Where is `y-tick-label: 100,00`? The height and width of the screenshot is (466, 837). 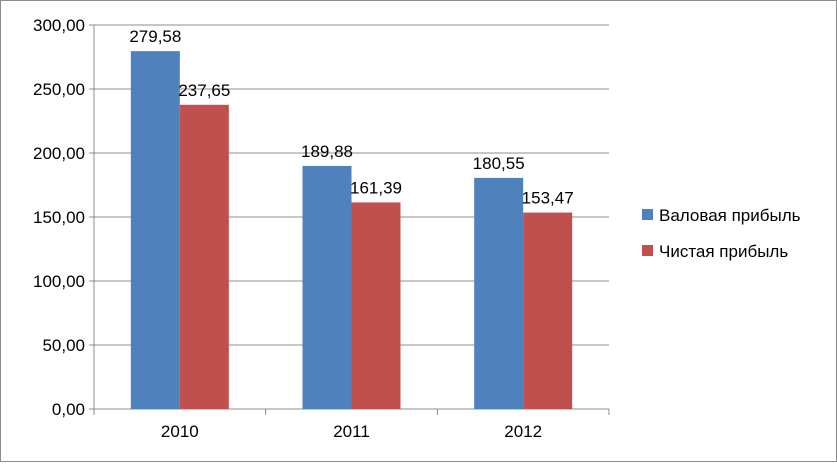
y-tick-label: 100,00 is located at coordinates (59, 281).